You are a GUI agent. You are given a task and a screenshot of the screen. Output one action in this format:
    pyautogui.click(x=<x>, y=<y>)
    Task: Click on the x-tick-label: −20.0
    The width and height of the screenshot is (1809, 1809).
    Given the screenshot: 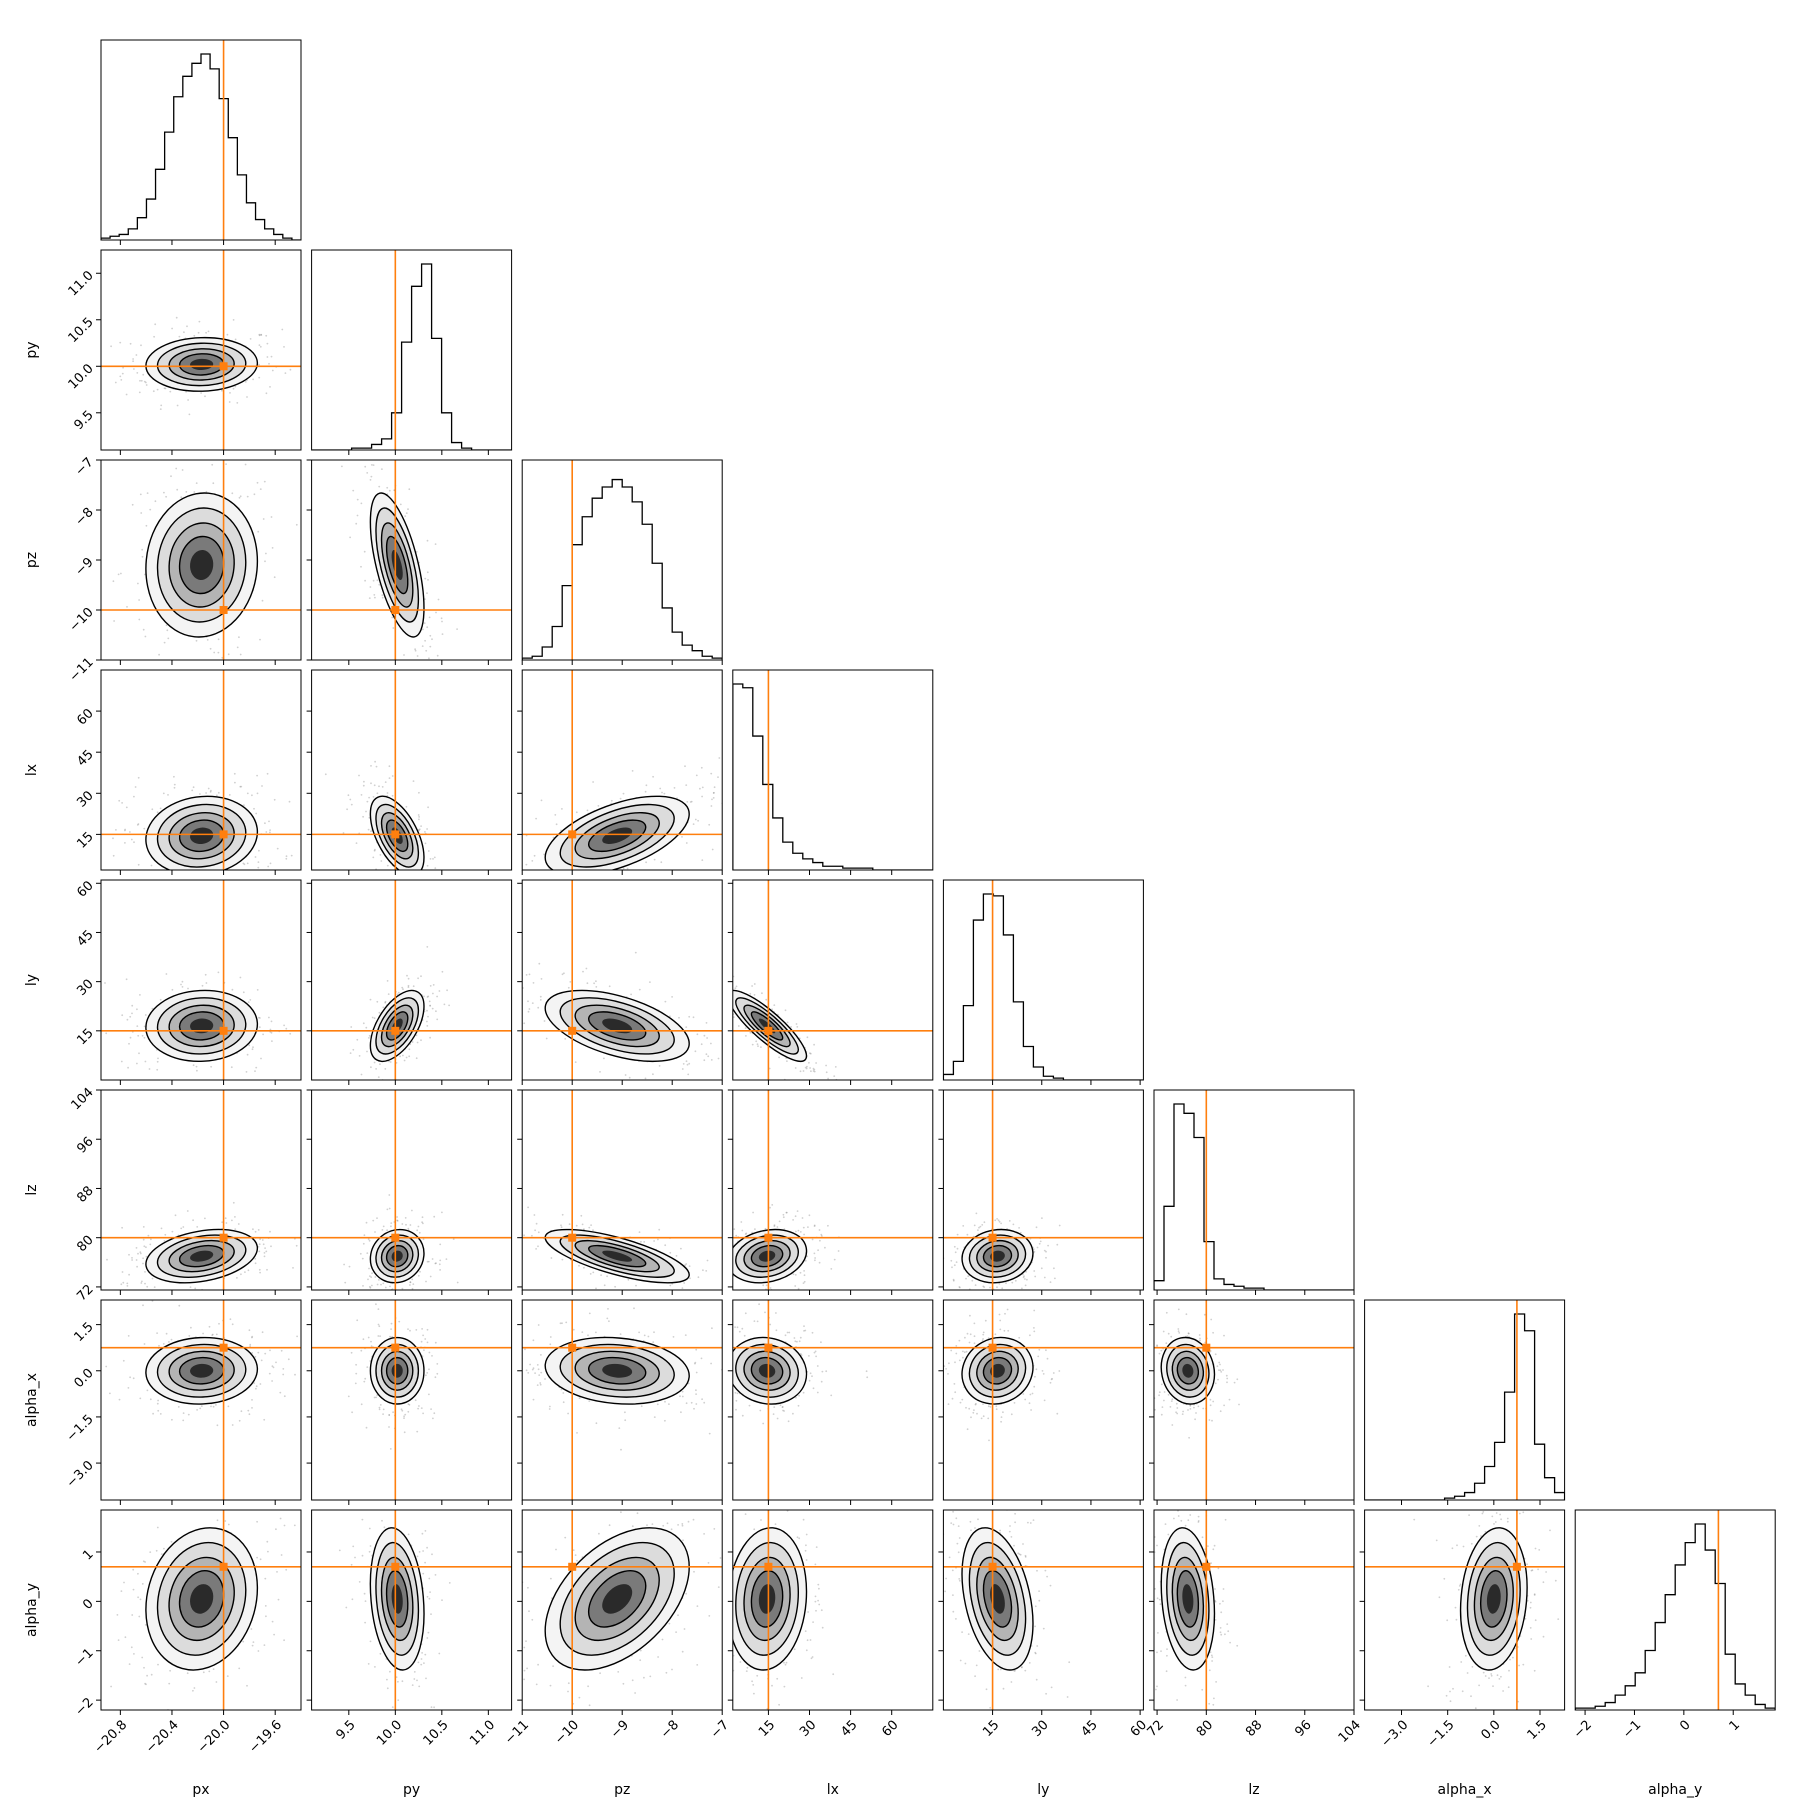 What is the action you would take?
    pyautogui.click(x=214, y=1737)
    